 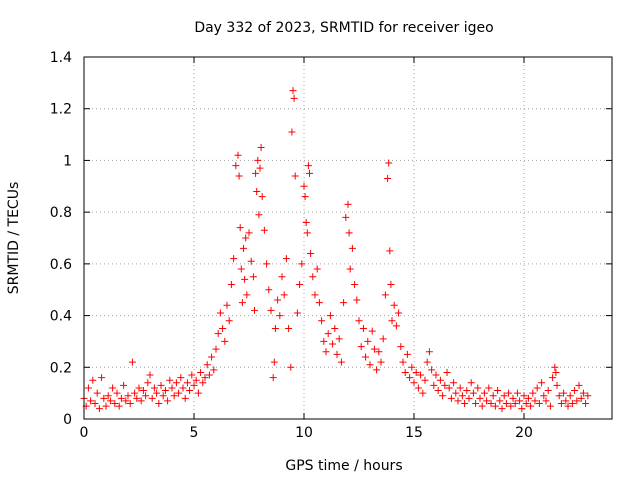 I want to click on y-tick-label: 0, so click(x=67, y=420).